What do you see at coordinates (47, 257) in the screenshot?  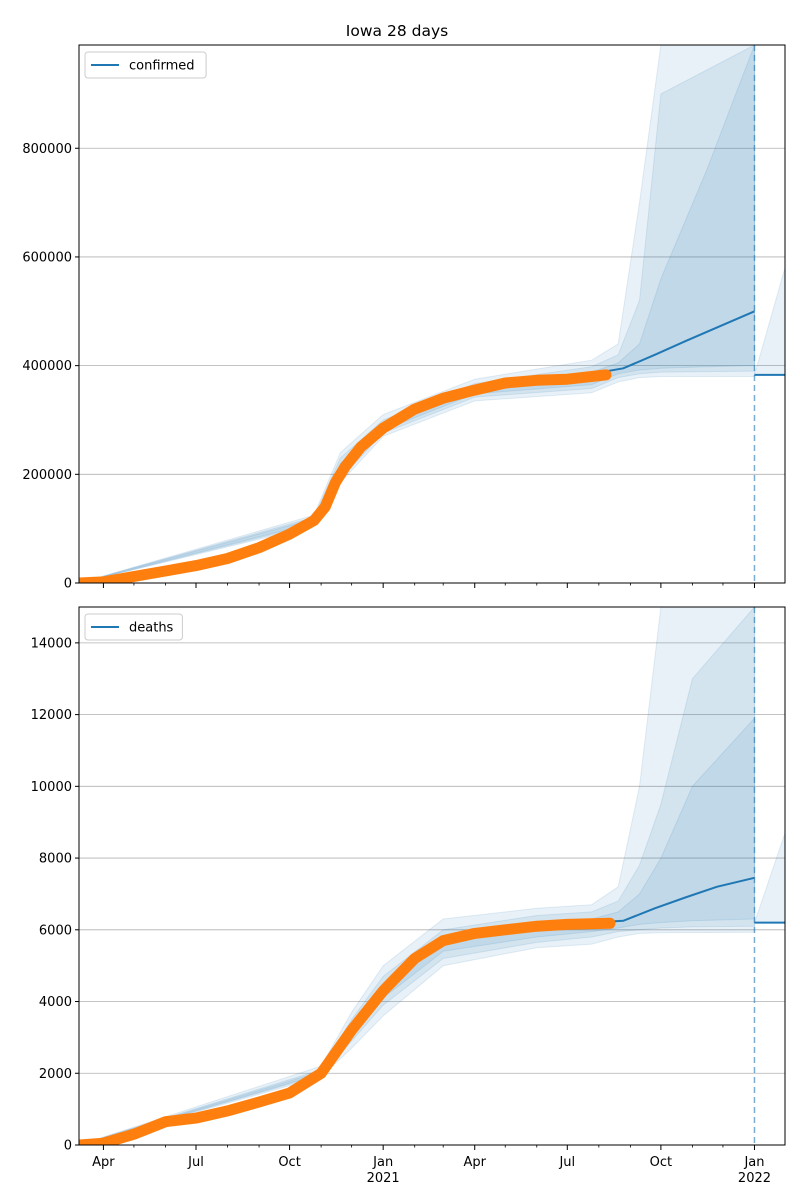 I see `y-tick-label: 600000` at bounding box center [47, 257].